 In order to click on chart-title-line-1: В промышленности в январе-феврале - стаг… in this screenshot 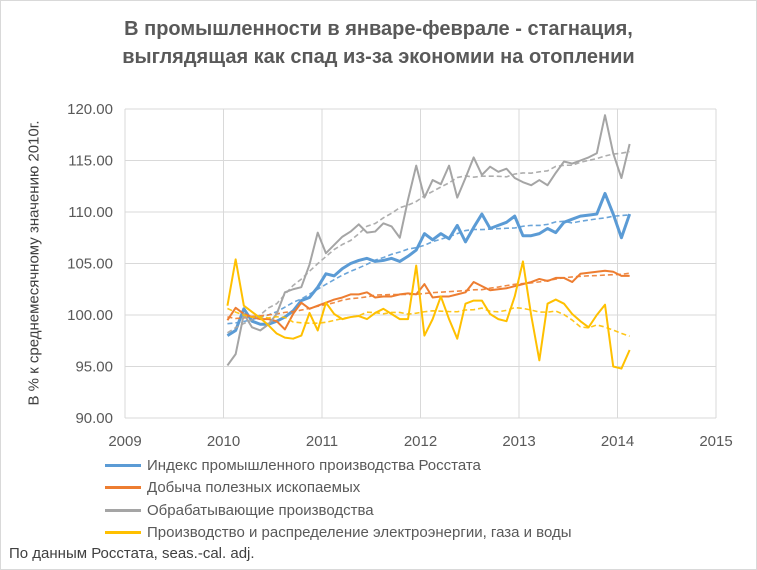, I will do `click(378, 29)`.